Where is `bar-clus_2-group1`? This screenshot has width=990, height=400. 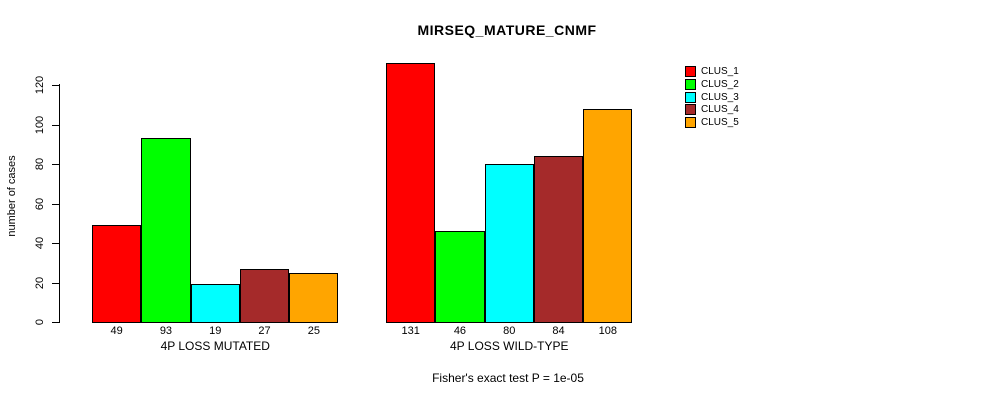
bar-clus_2-group1 is located at coordinates (166, 230).